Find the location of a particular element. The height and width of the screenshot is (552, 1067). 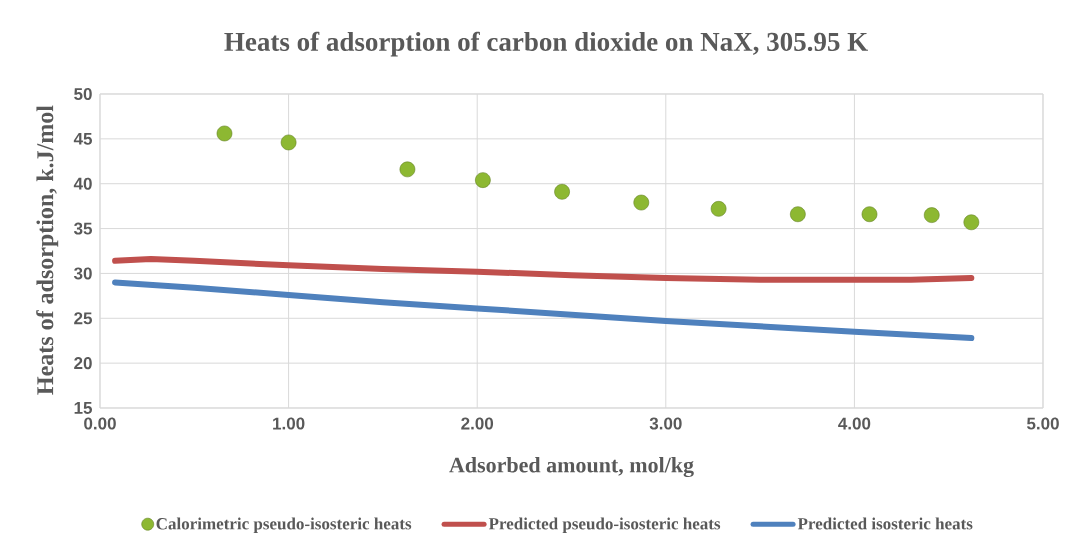

y-tick-label: 45 is located at coordinates (83, 138).